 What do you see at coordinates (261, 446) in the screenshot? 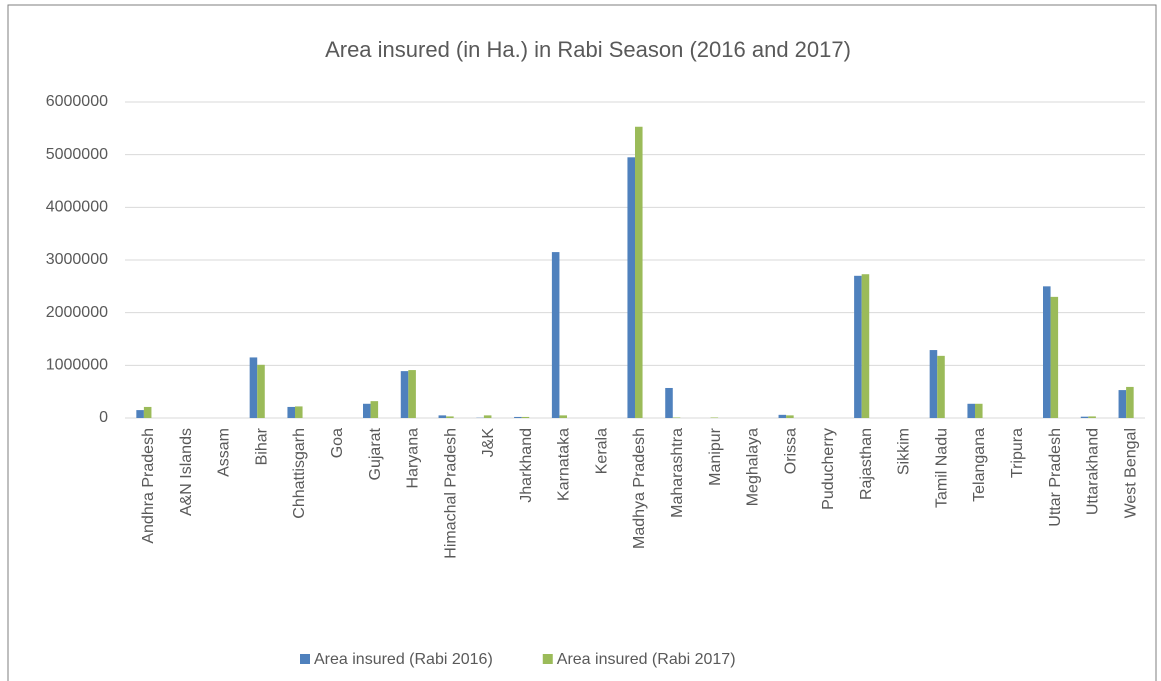
I see `x-tick-label: Bihar` at bounding box center [261, 446].